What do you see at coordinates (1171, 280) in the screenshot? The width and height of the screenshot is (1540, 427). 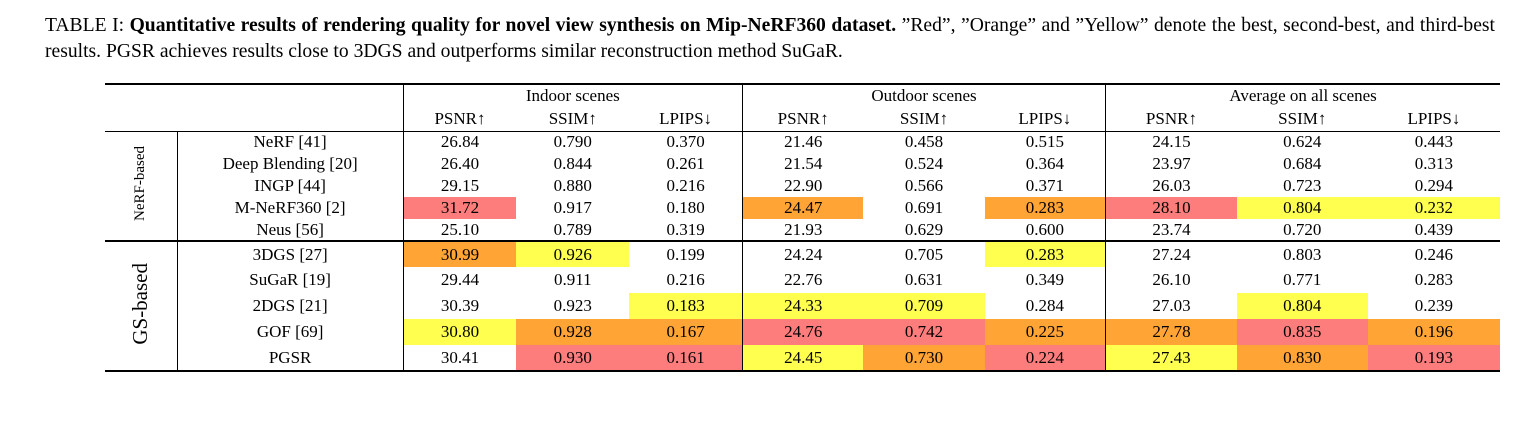 I see `metric-value: 26.10` at bounding box center [1171, 280].